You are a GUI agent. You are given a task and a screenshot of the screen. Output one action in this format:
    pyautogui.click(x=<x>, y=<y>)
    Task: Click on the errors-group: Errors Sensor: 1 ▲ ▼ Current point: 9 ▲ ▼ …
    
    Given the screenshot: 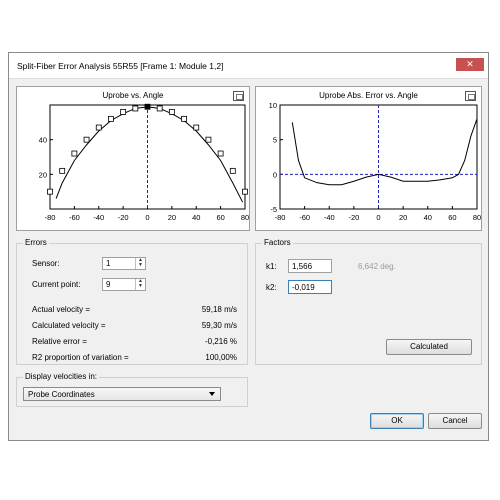 What is the action you would take?
    pyautogui.click(x=132, y=301)
    